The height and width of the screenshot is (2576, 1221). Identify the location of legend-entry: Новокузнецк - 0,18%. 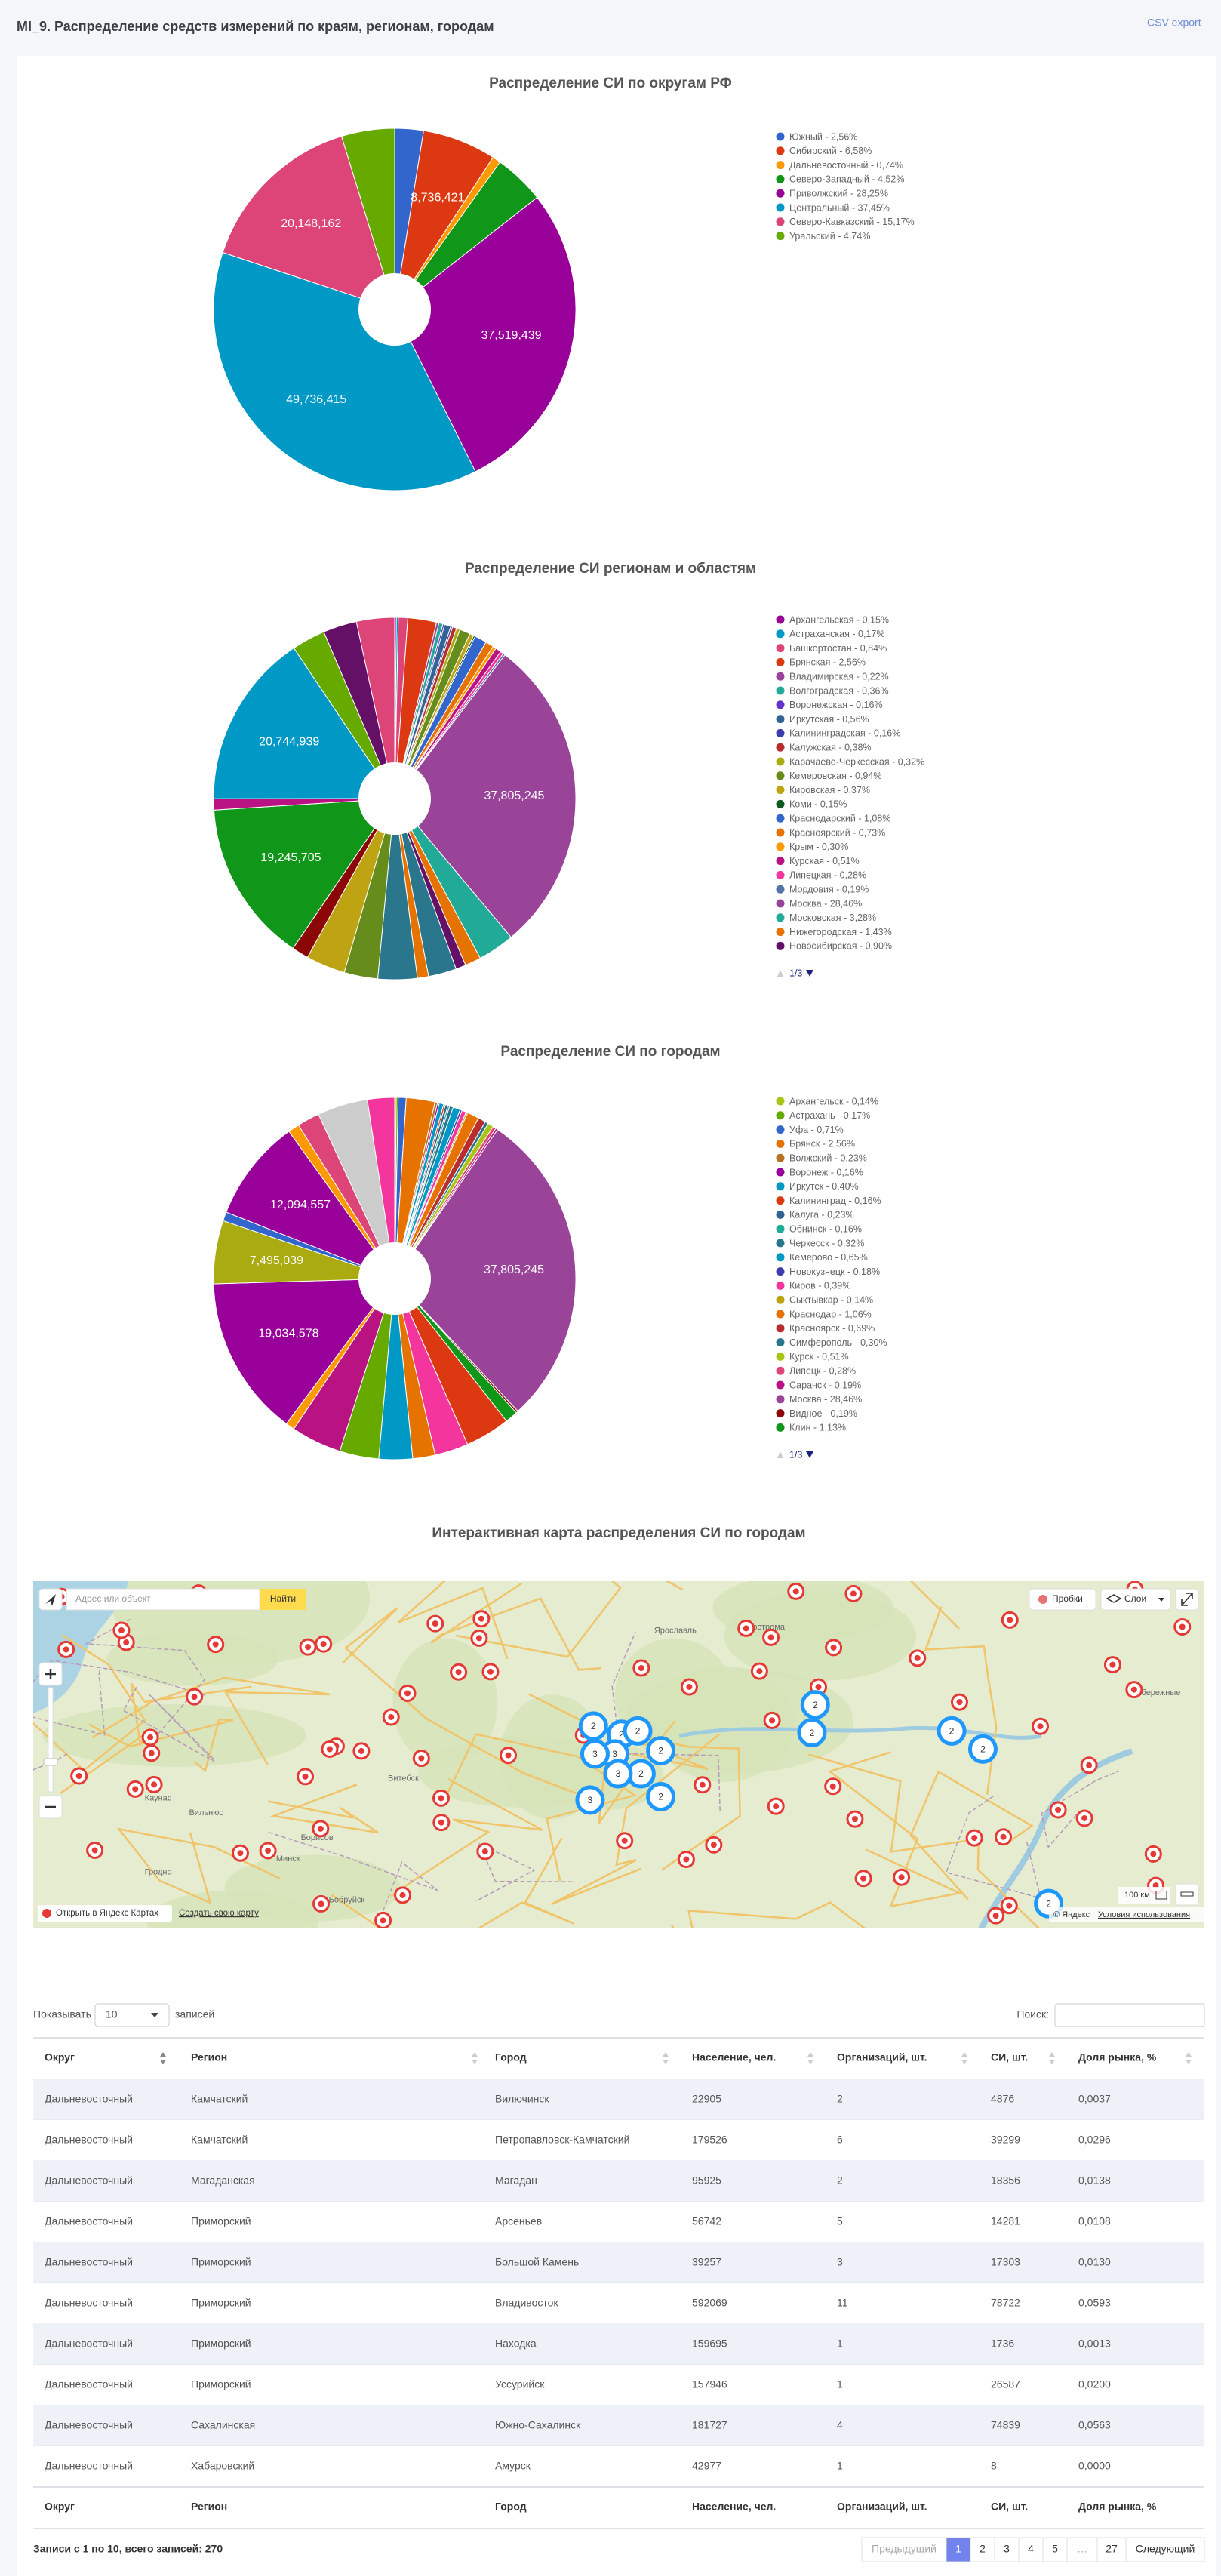
(834, 1271).